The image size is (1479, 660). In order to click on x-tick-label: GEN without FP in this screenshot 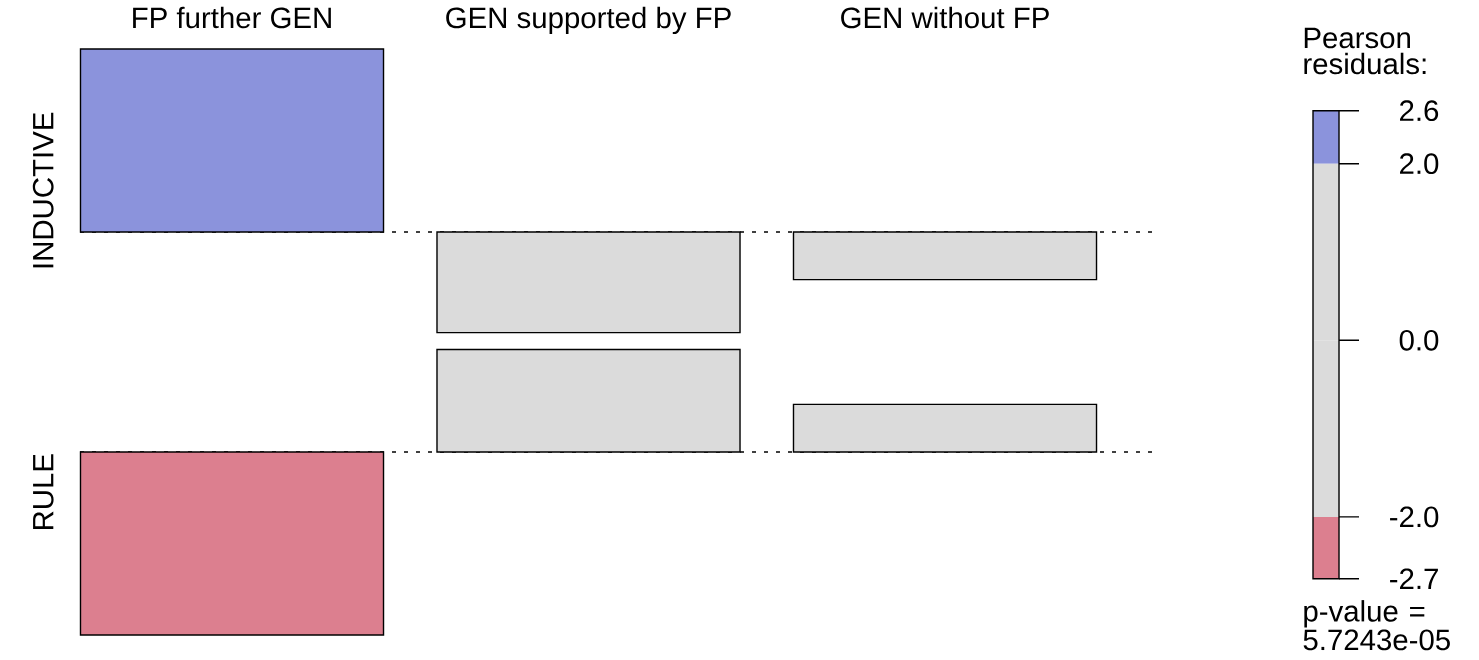, I will do `click(945, 17)`.